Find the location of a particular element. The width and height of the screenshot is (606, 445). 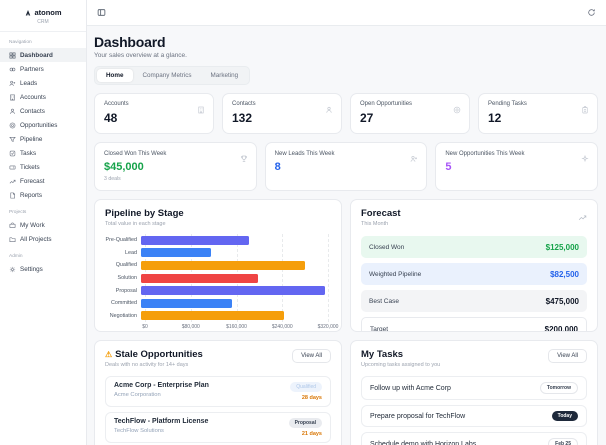

refresh-icon is located at coordinates (591, 12).